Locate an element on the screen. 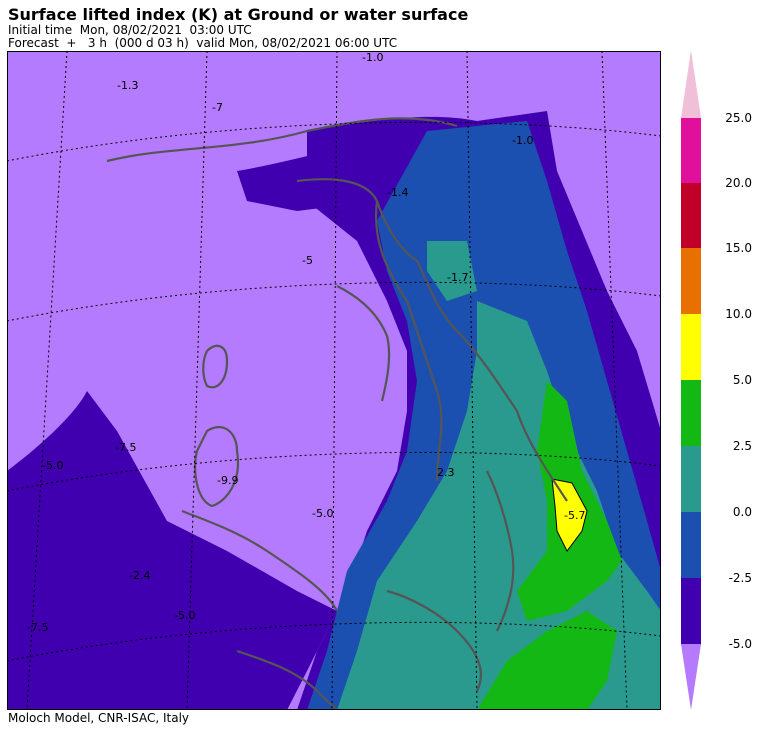 The image size is (760, 731). zone-teal-north is located at coordinates (452, 271).